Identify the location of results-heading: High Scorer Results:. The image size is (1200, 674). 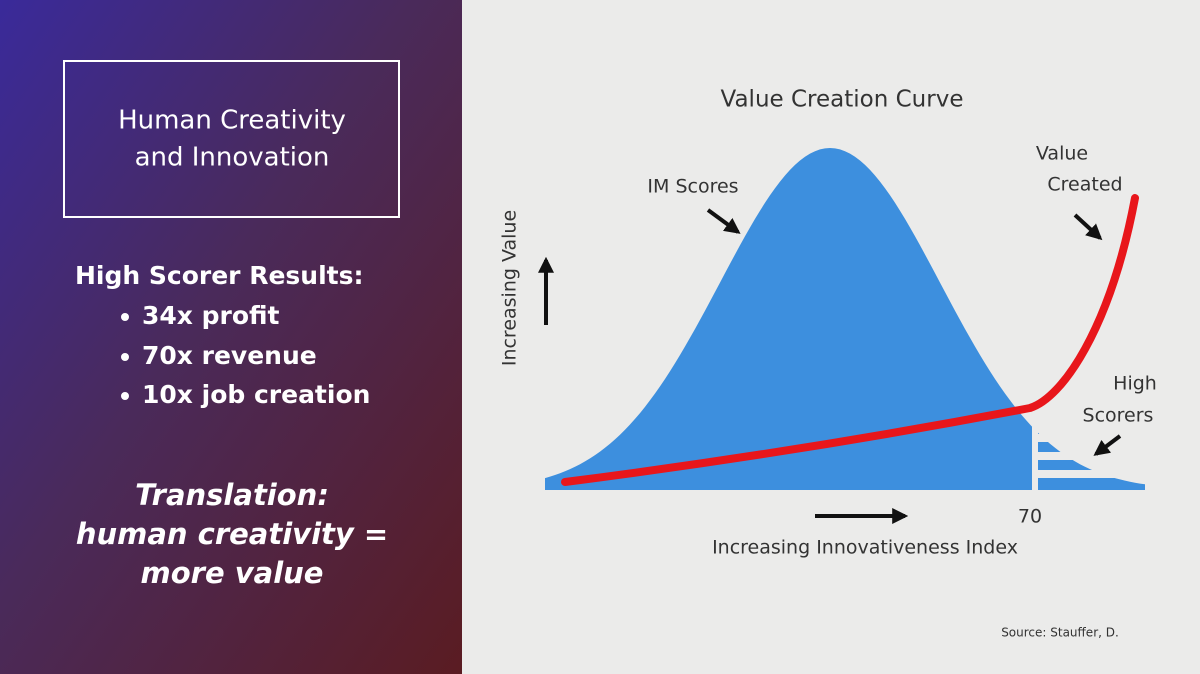
(219, 275).